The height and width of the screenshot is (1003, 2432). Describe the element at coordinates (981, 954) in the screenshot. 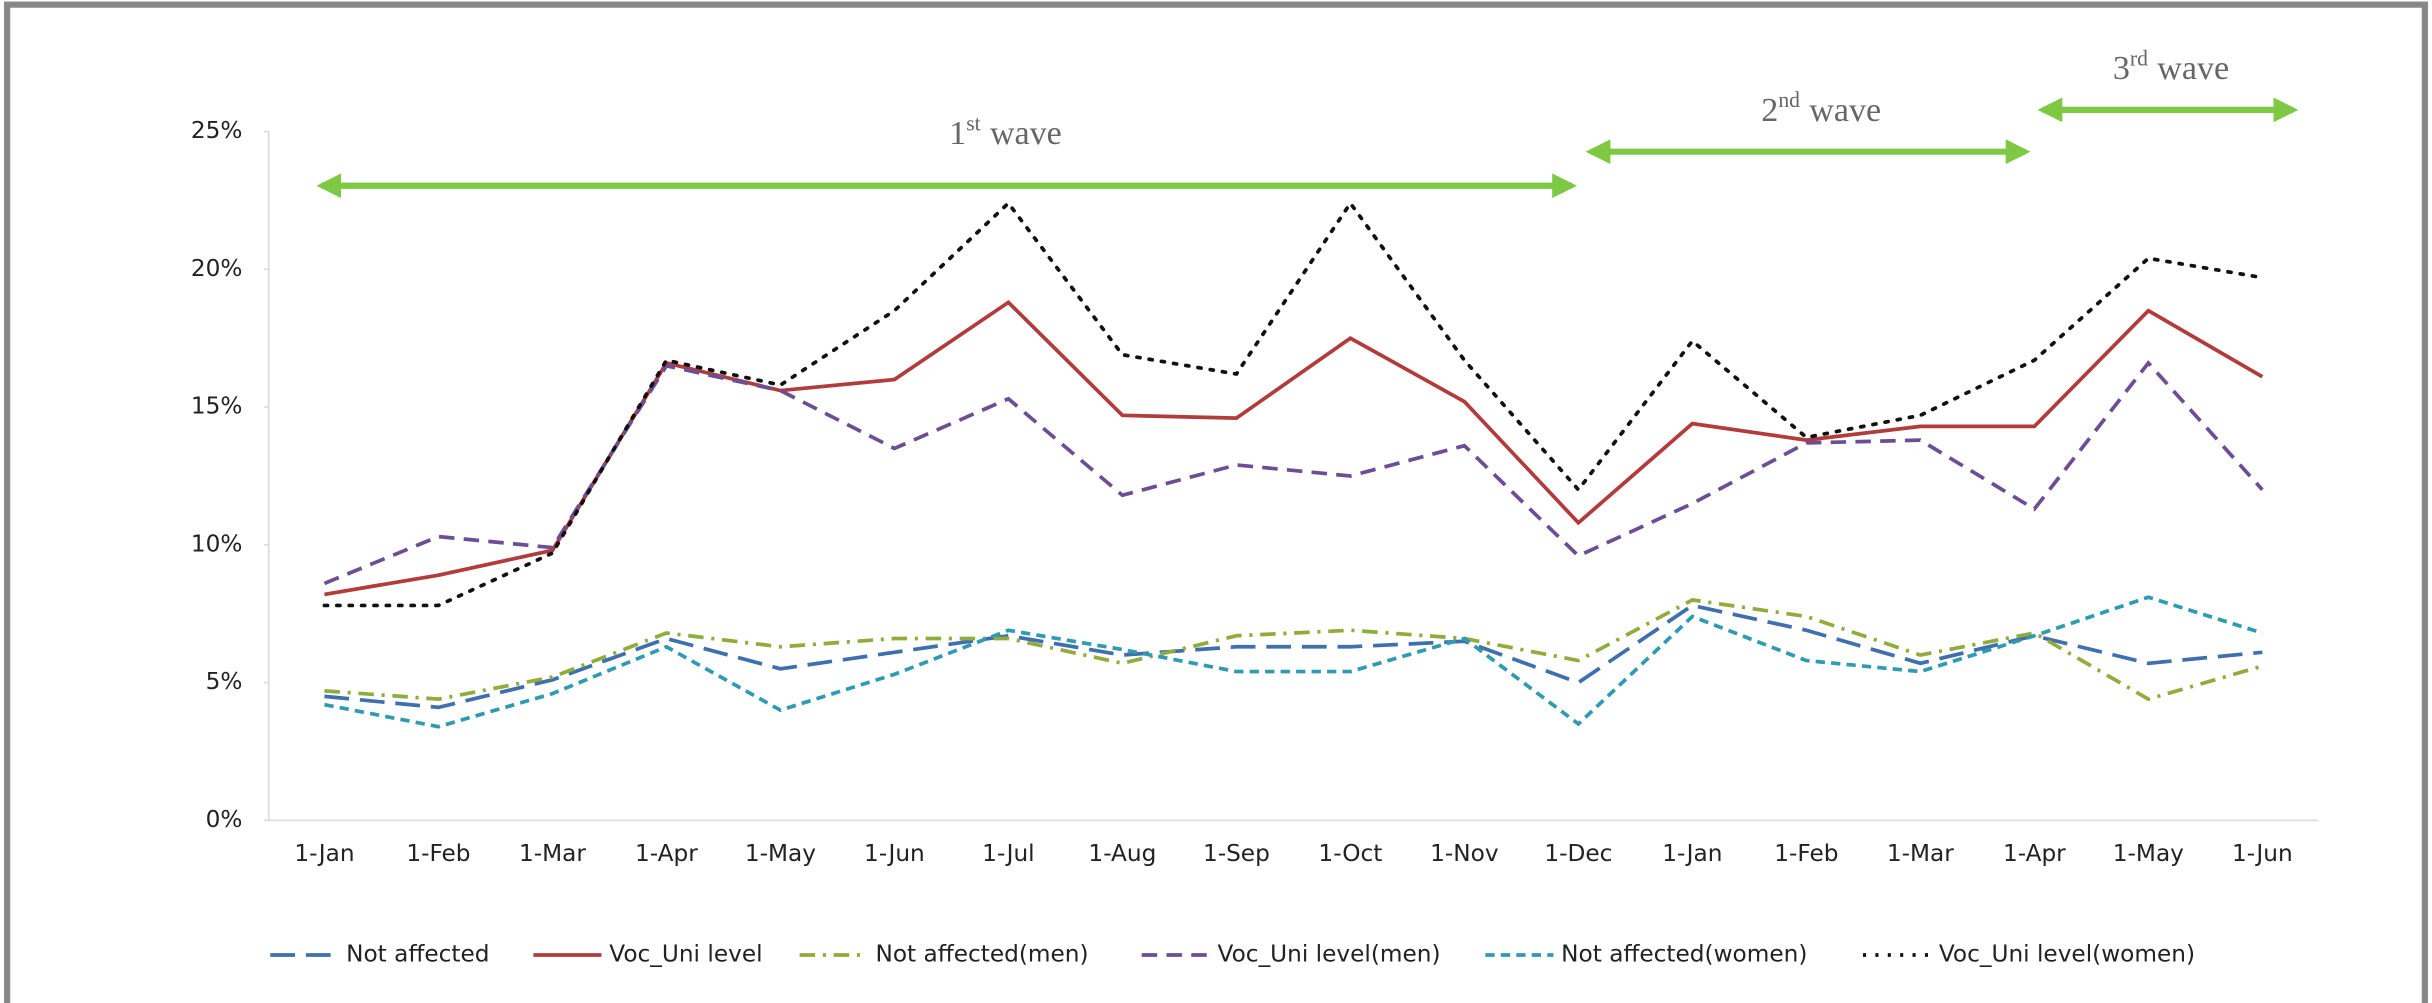

I see `legend-label: Not affected(men)` at that location.